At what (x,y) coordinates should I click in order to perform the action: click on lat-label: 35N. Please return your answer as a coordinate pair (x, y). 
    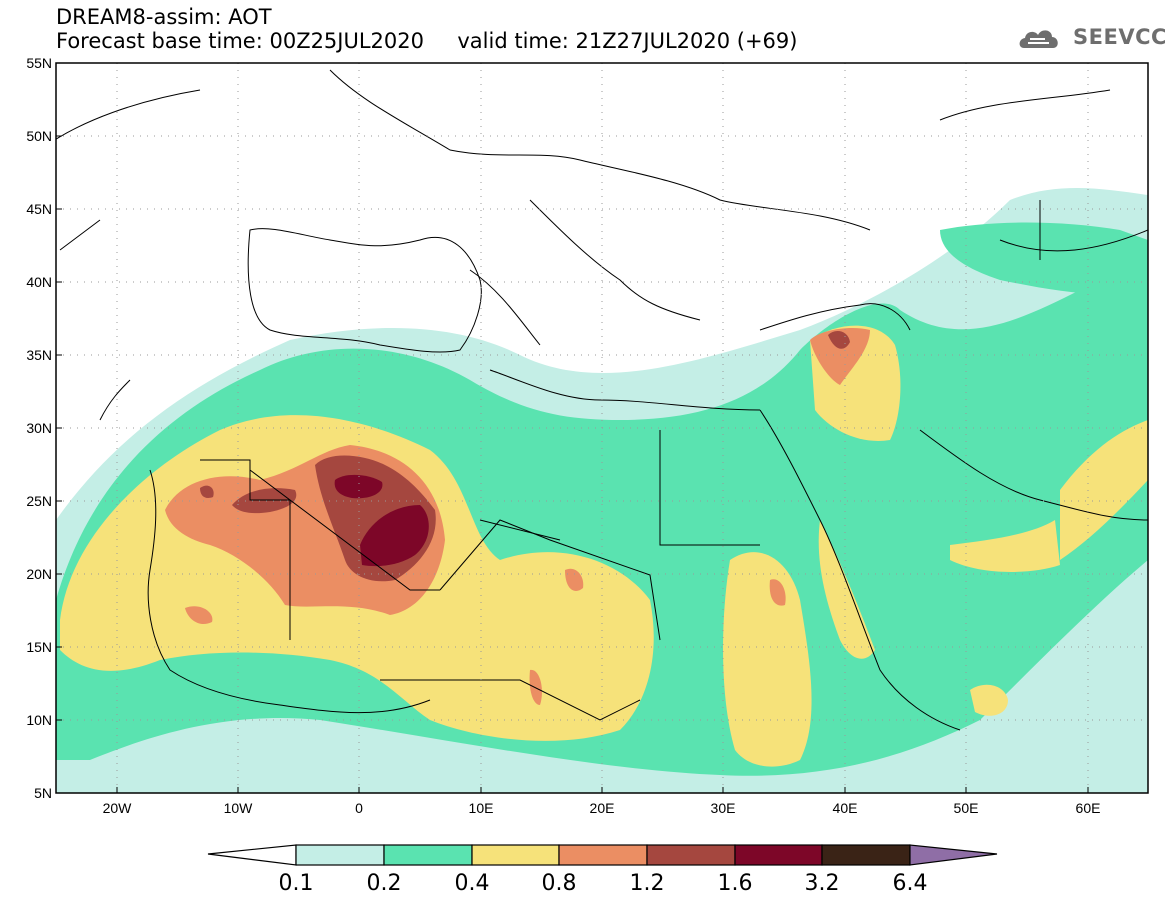
    Looking at the image, I should click on (39, 355).